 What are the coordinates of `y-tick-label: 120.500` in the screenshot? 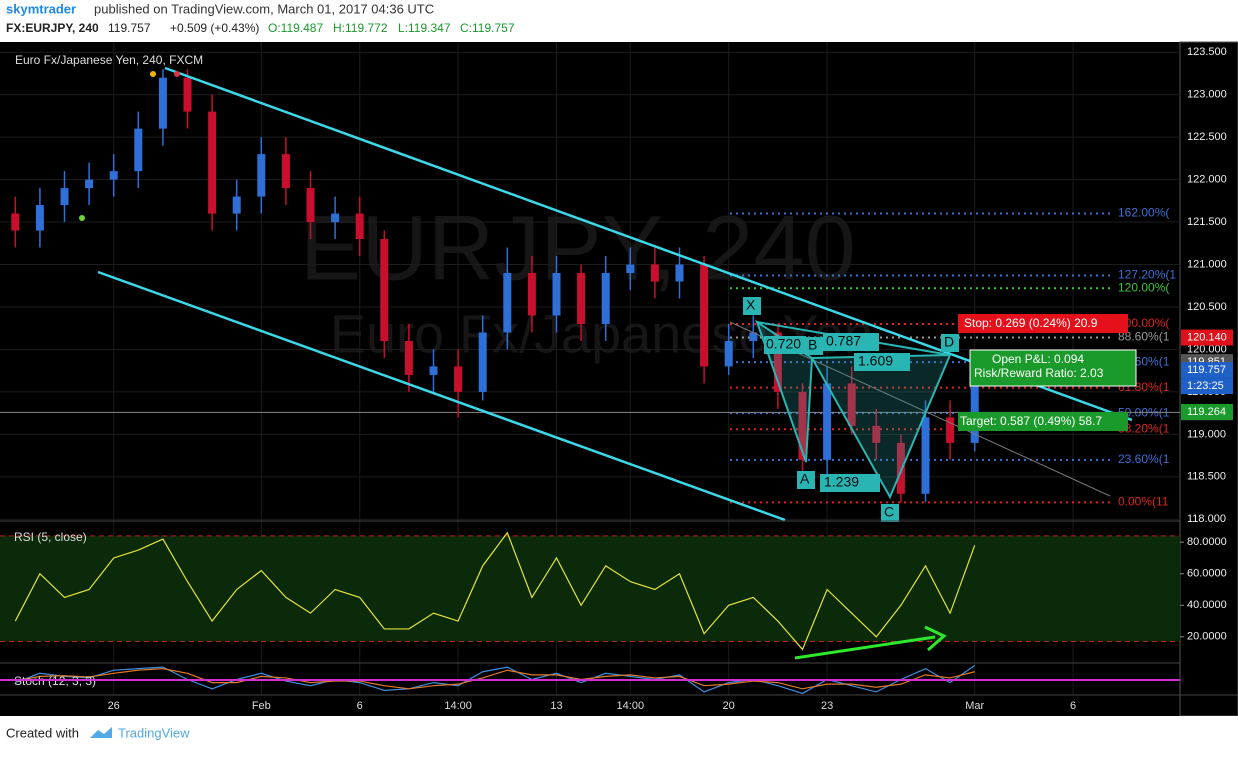 It's located at (1207, 307).